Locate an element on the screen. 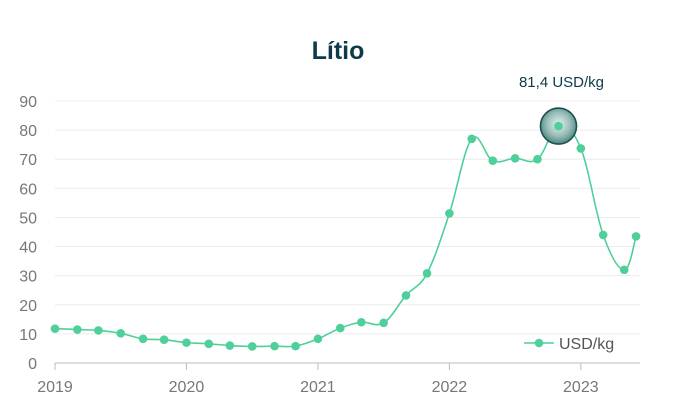 This screenshot has height=409, width=674. peak-data-point is located at coordinates (558, 126).